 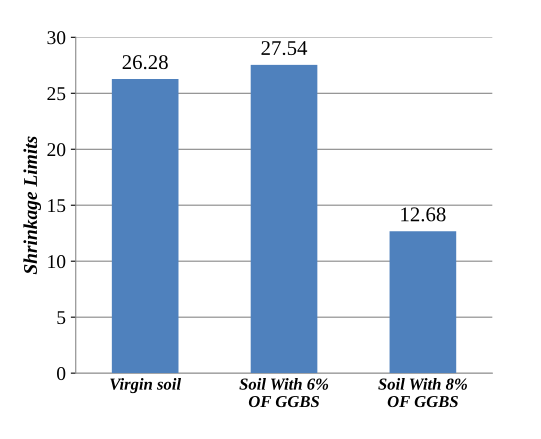 I want to click on data-label: 12.68, so click(x=423, y=214).